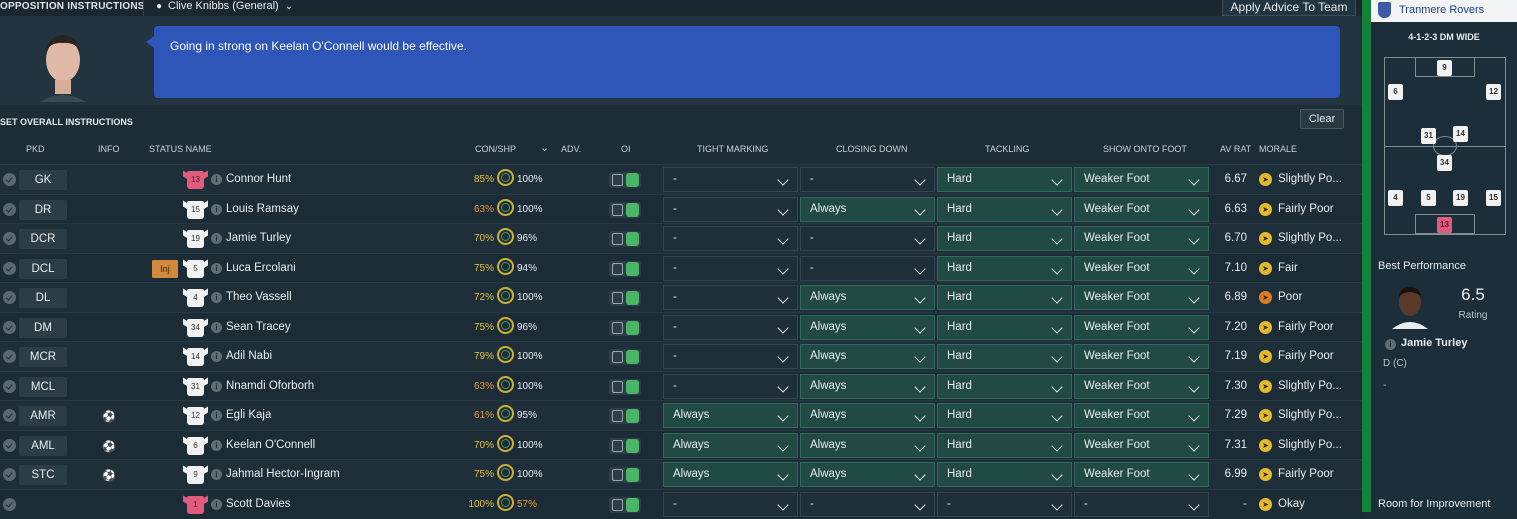 This screenshot has width=1517, height=519. I want to click on coach-selector: ● Clive Knibbs (General) ⌄, so click(224, 6).